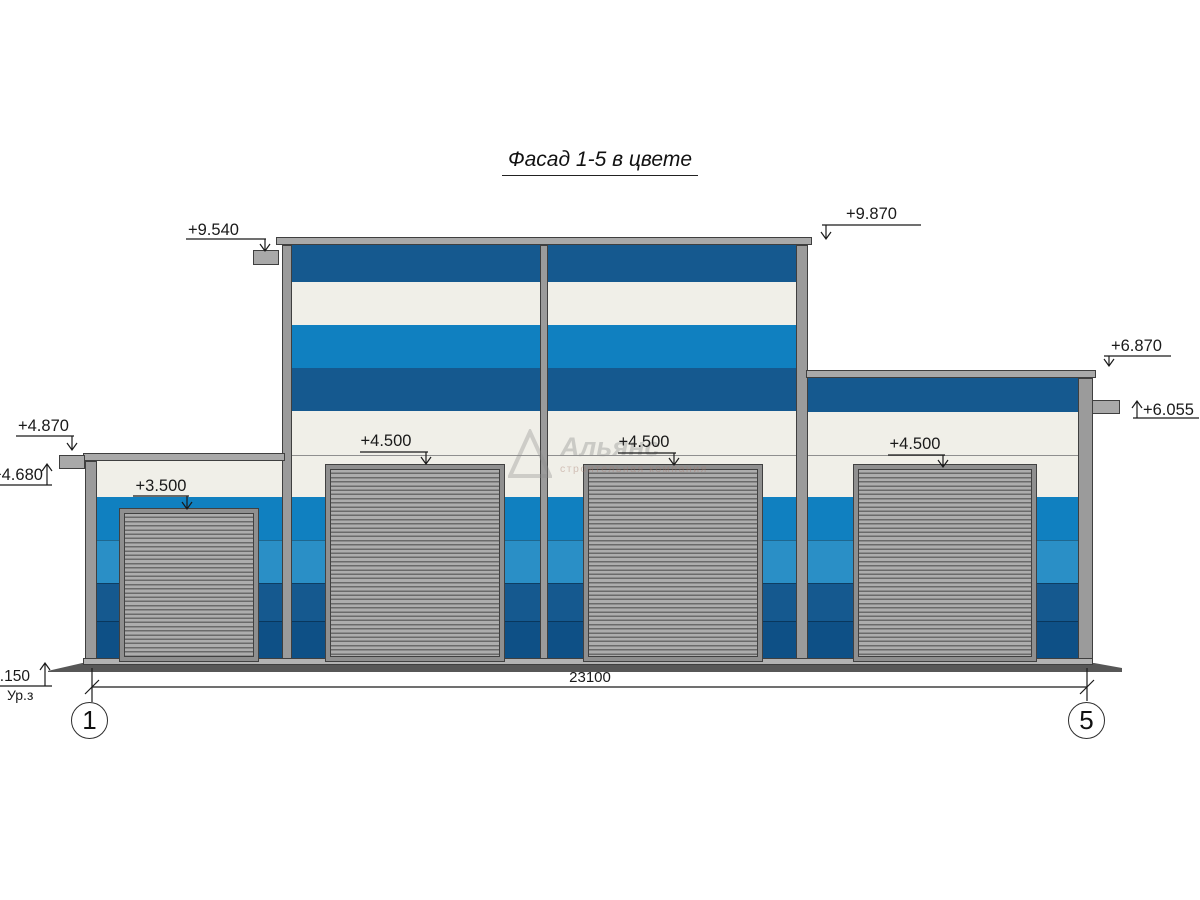 This screenshot has height=900, width=1200. I want to click on scupper-pipe-left, so click(72, 462).